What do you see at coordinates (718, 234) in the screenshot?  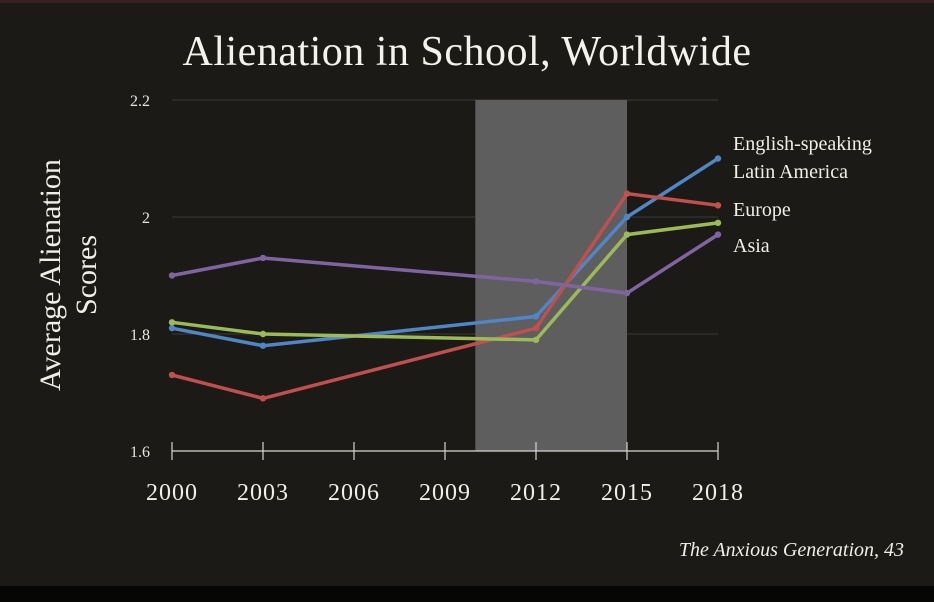 I see `data-point-3-2018` at bounding box center [718, 234].